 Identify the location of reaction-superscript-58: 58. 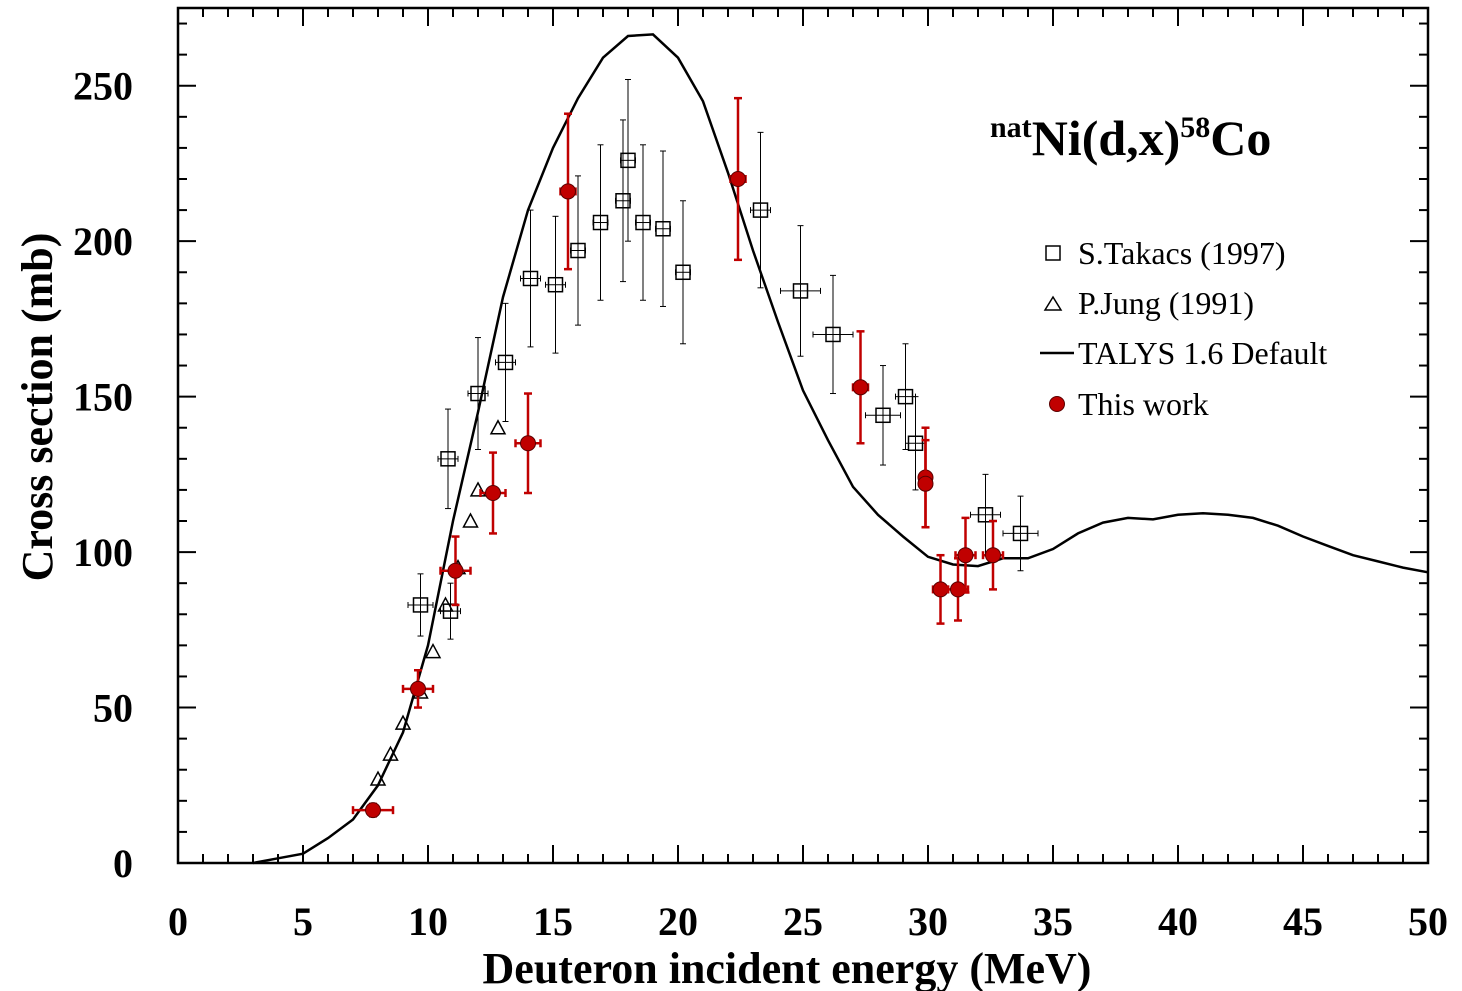
(1195, 127).